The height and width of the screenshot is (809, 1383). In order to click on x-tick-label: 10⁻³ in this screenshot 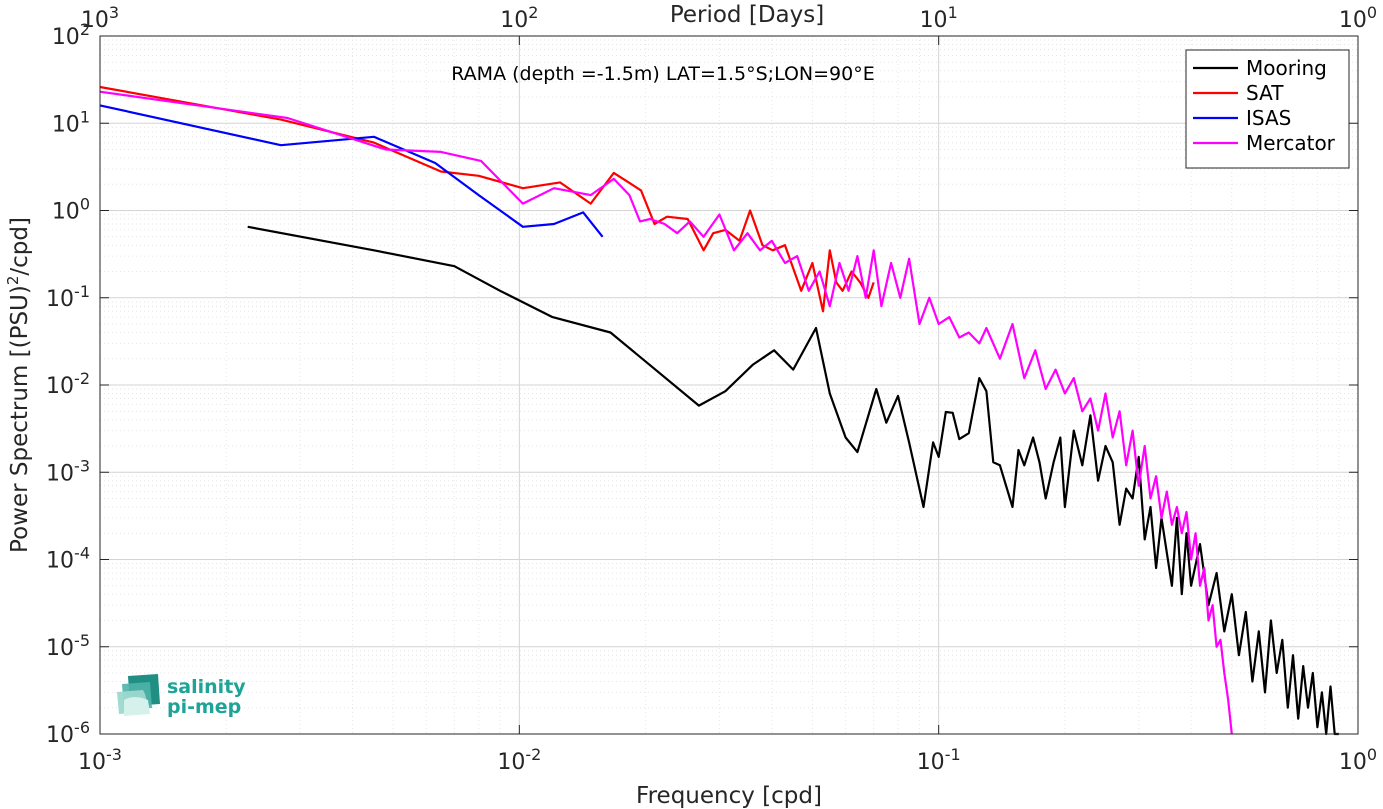, I will do `click(100, 760)`.